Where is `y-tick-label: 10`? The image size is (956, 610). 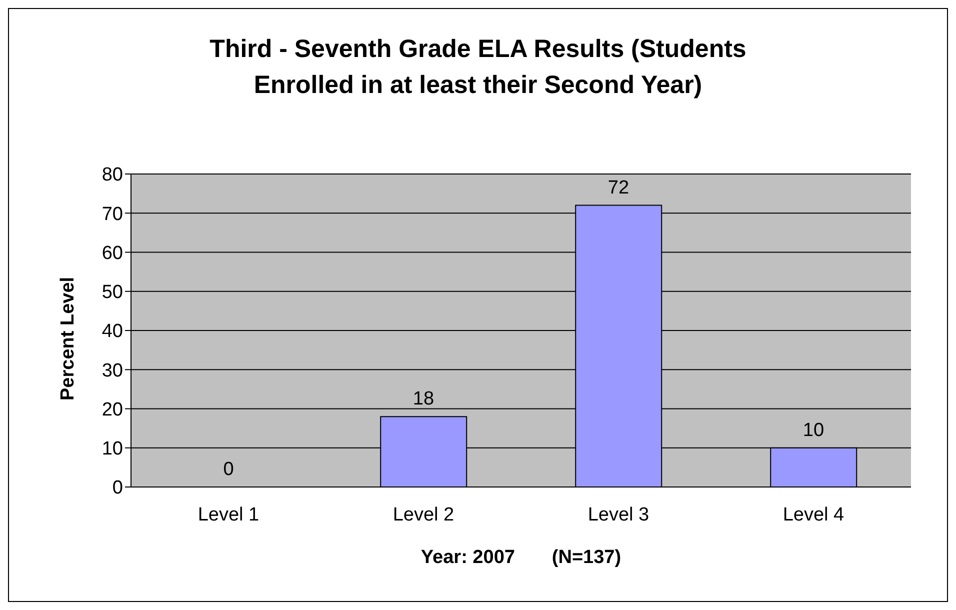 y-tick-label: 10 is located at coordinates (112, 449).